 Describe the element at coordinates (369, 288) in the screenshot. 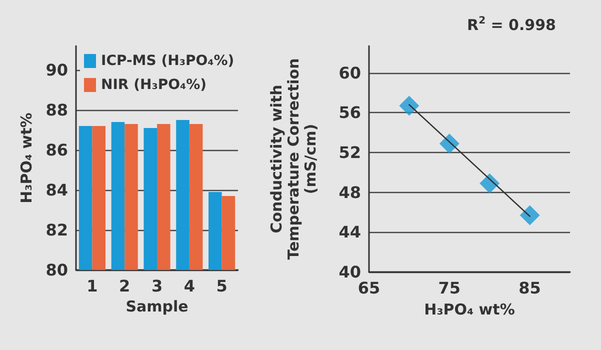

I see `x-tick-label: 65` at that location.